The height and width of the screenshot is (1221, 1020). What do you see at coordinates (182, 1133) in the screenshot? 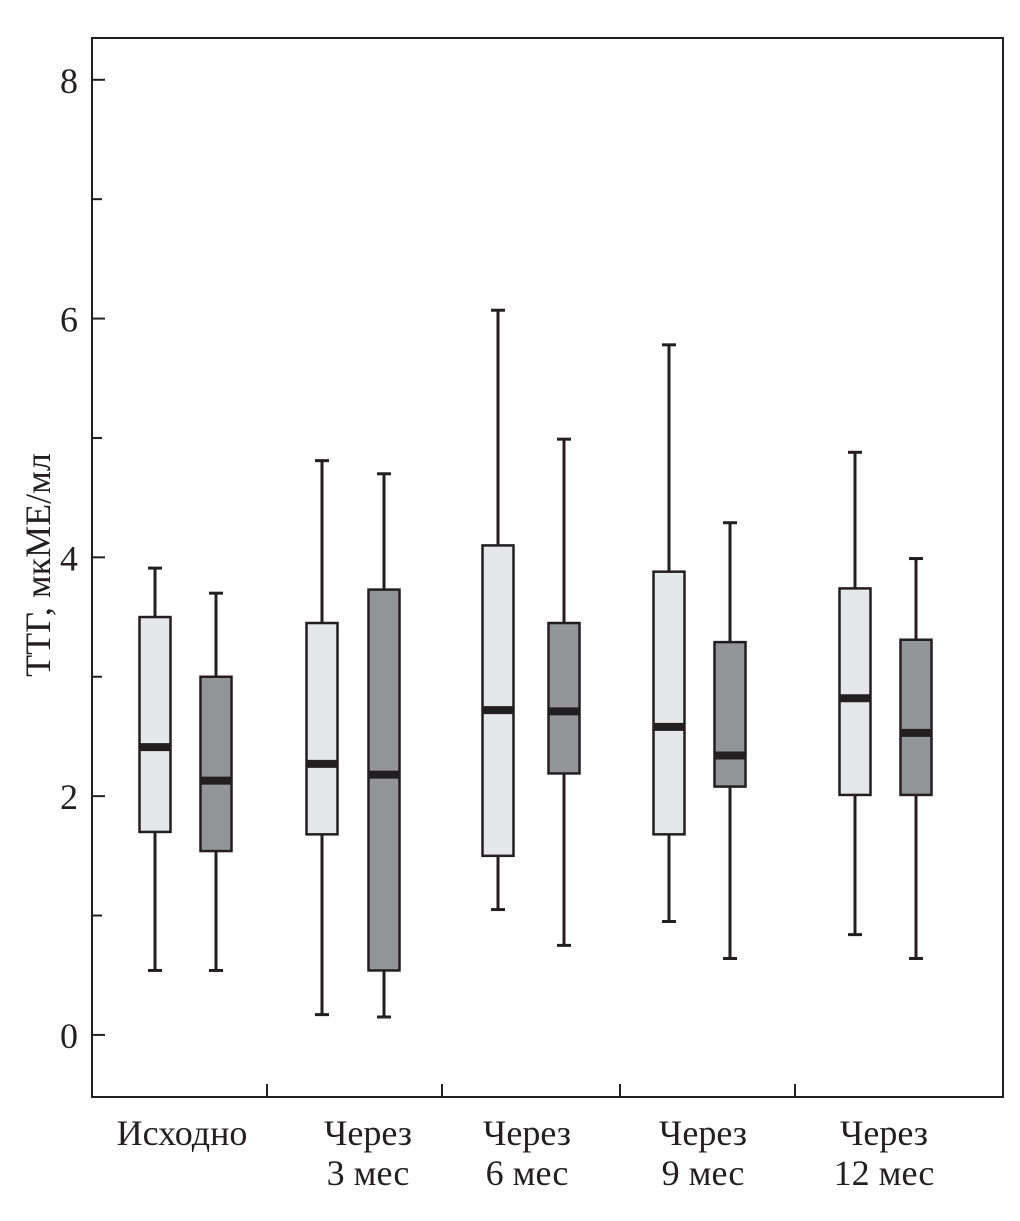
I see `x-category-label: Исходно` at bounding box center [182, 1133].